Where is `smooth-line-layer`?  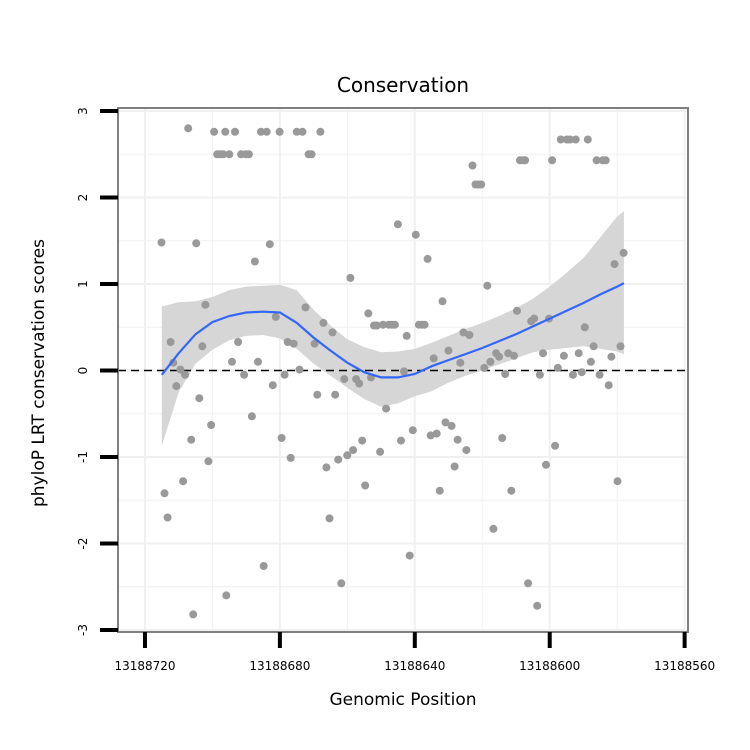 smooth-line-layer is located at coordinates (392, 330).